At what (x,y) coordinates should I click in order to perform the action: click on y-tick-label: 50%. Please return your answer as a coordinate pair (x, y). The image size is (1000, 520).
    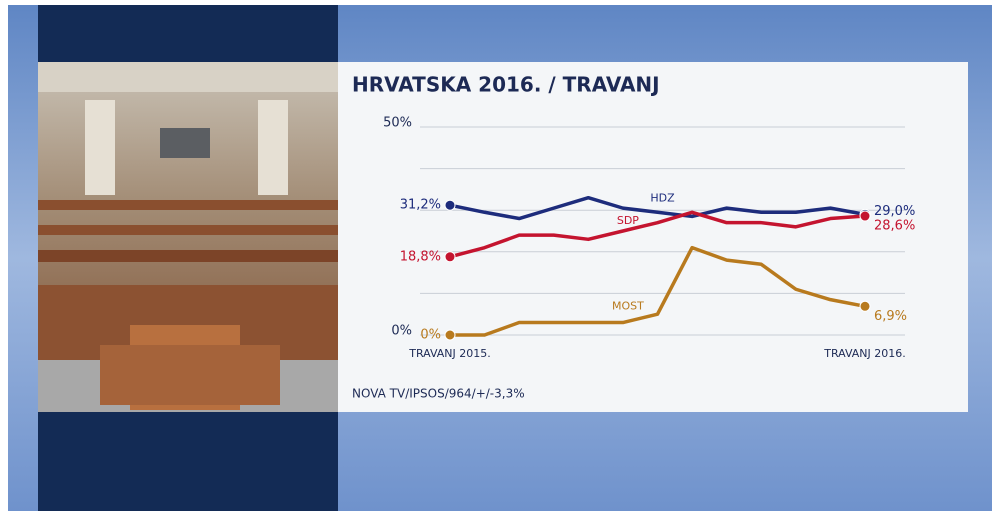
    Looking at the image, I should click on (397, 123).